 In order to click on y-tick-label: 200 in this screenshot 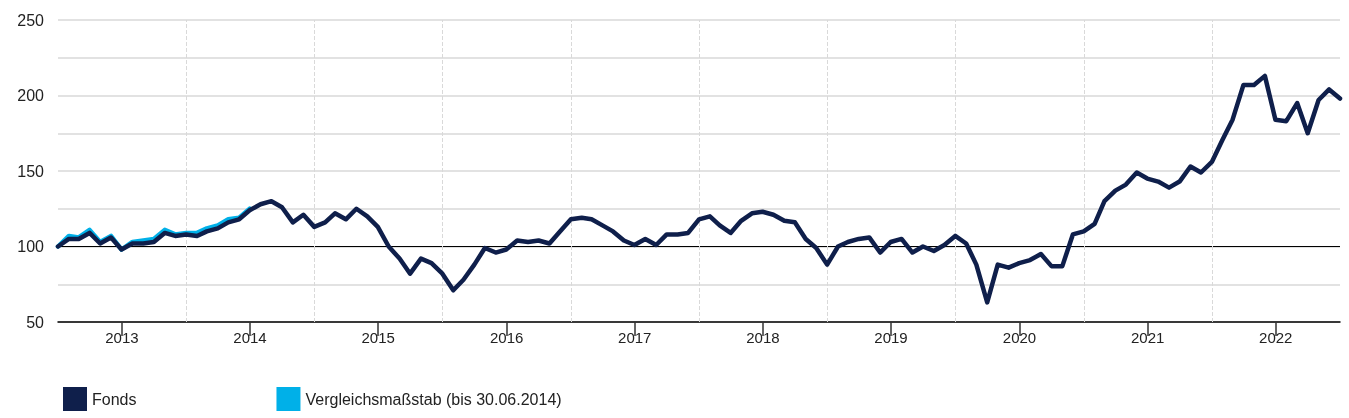, I will do `click(31, 95)`.